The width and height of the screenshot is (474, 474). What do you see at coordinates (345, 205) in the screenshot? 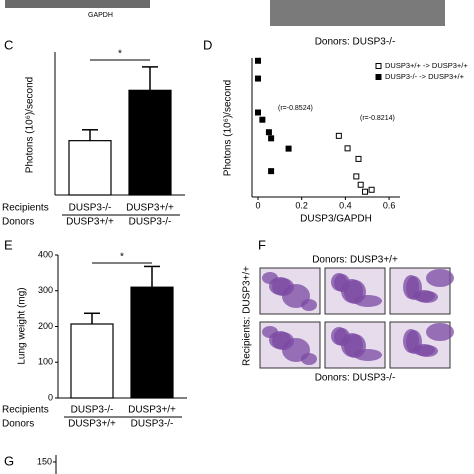
I see `x-tick-label: 0.4` at bounding box center [345, 205].